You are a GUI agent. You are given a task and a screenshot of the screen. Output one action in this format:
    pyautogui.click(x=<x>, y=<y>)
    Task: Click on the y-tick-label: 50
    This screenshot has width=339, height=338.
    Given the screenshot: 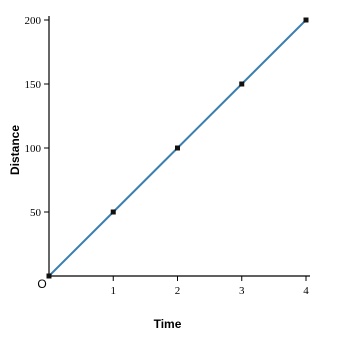 What is the action you would take?
    pyautogui.click(x=36, y=213)
    